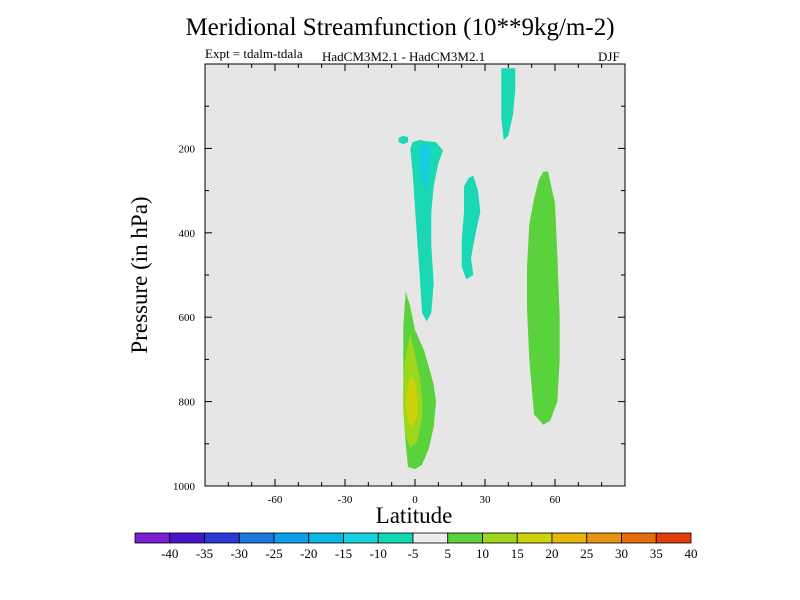 This screenshot has height=600, width=800. What do you see at coordinates (621, 553) in the screenshot?
I see `colorbar-label: 30` at bounding box center [621, 553].